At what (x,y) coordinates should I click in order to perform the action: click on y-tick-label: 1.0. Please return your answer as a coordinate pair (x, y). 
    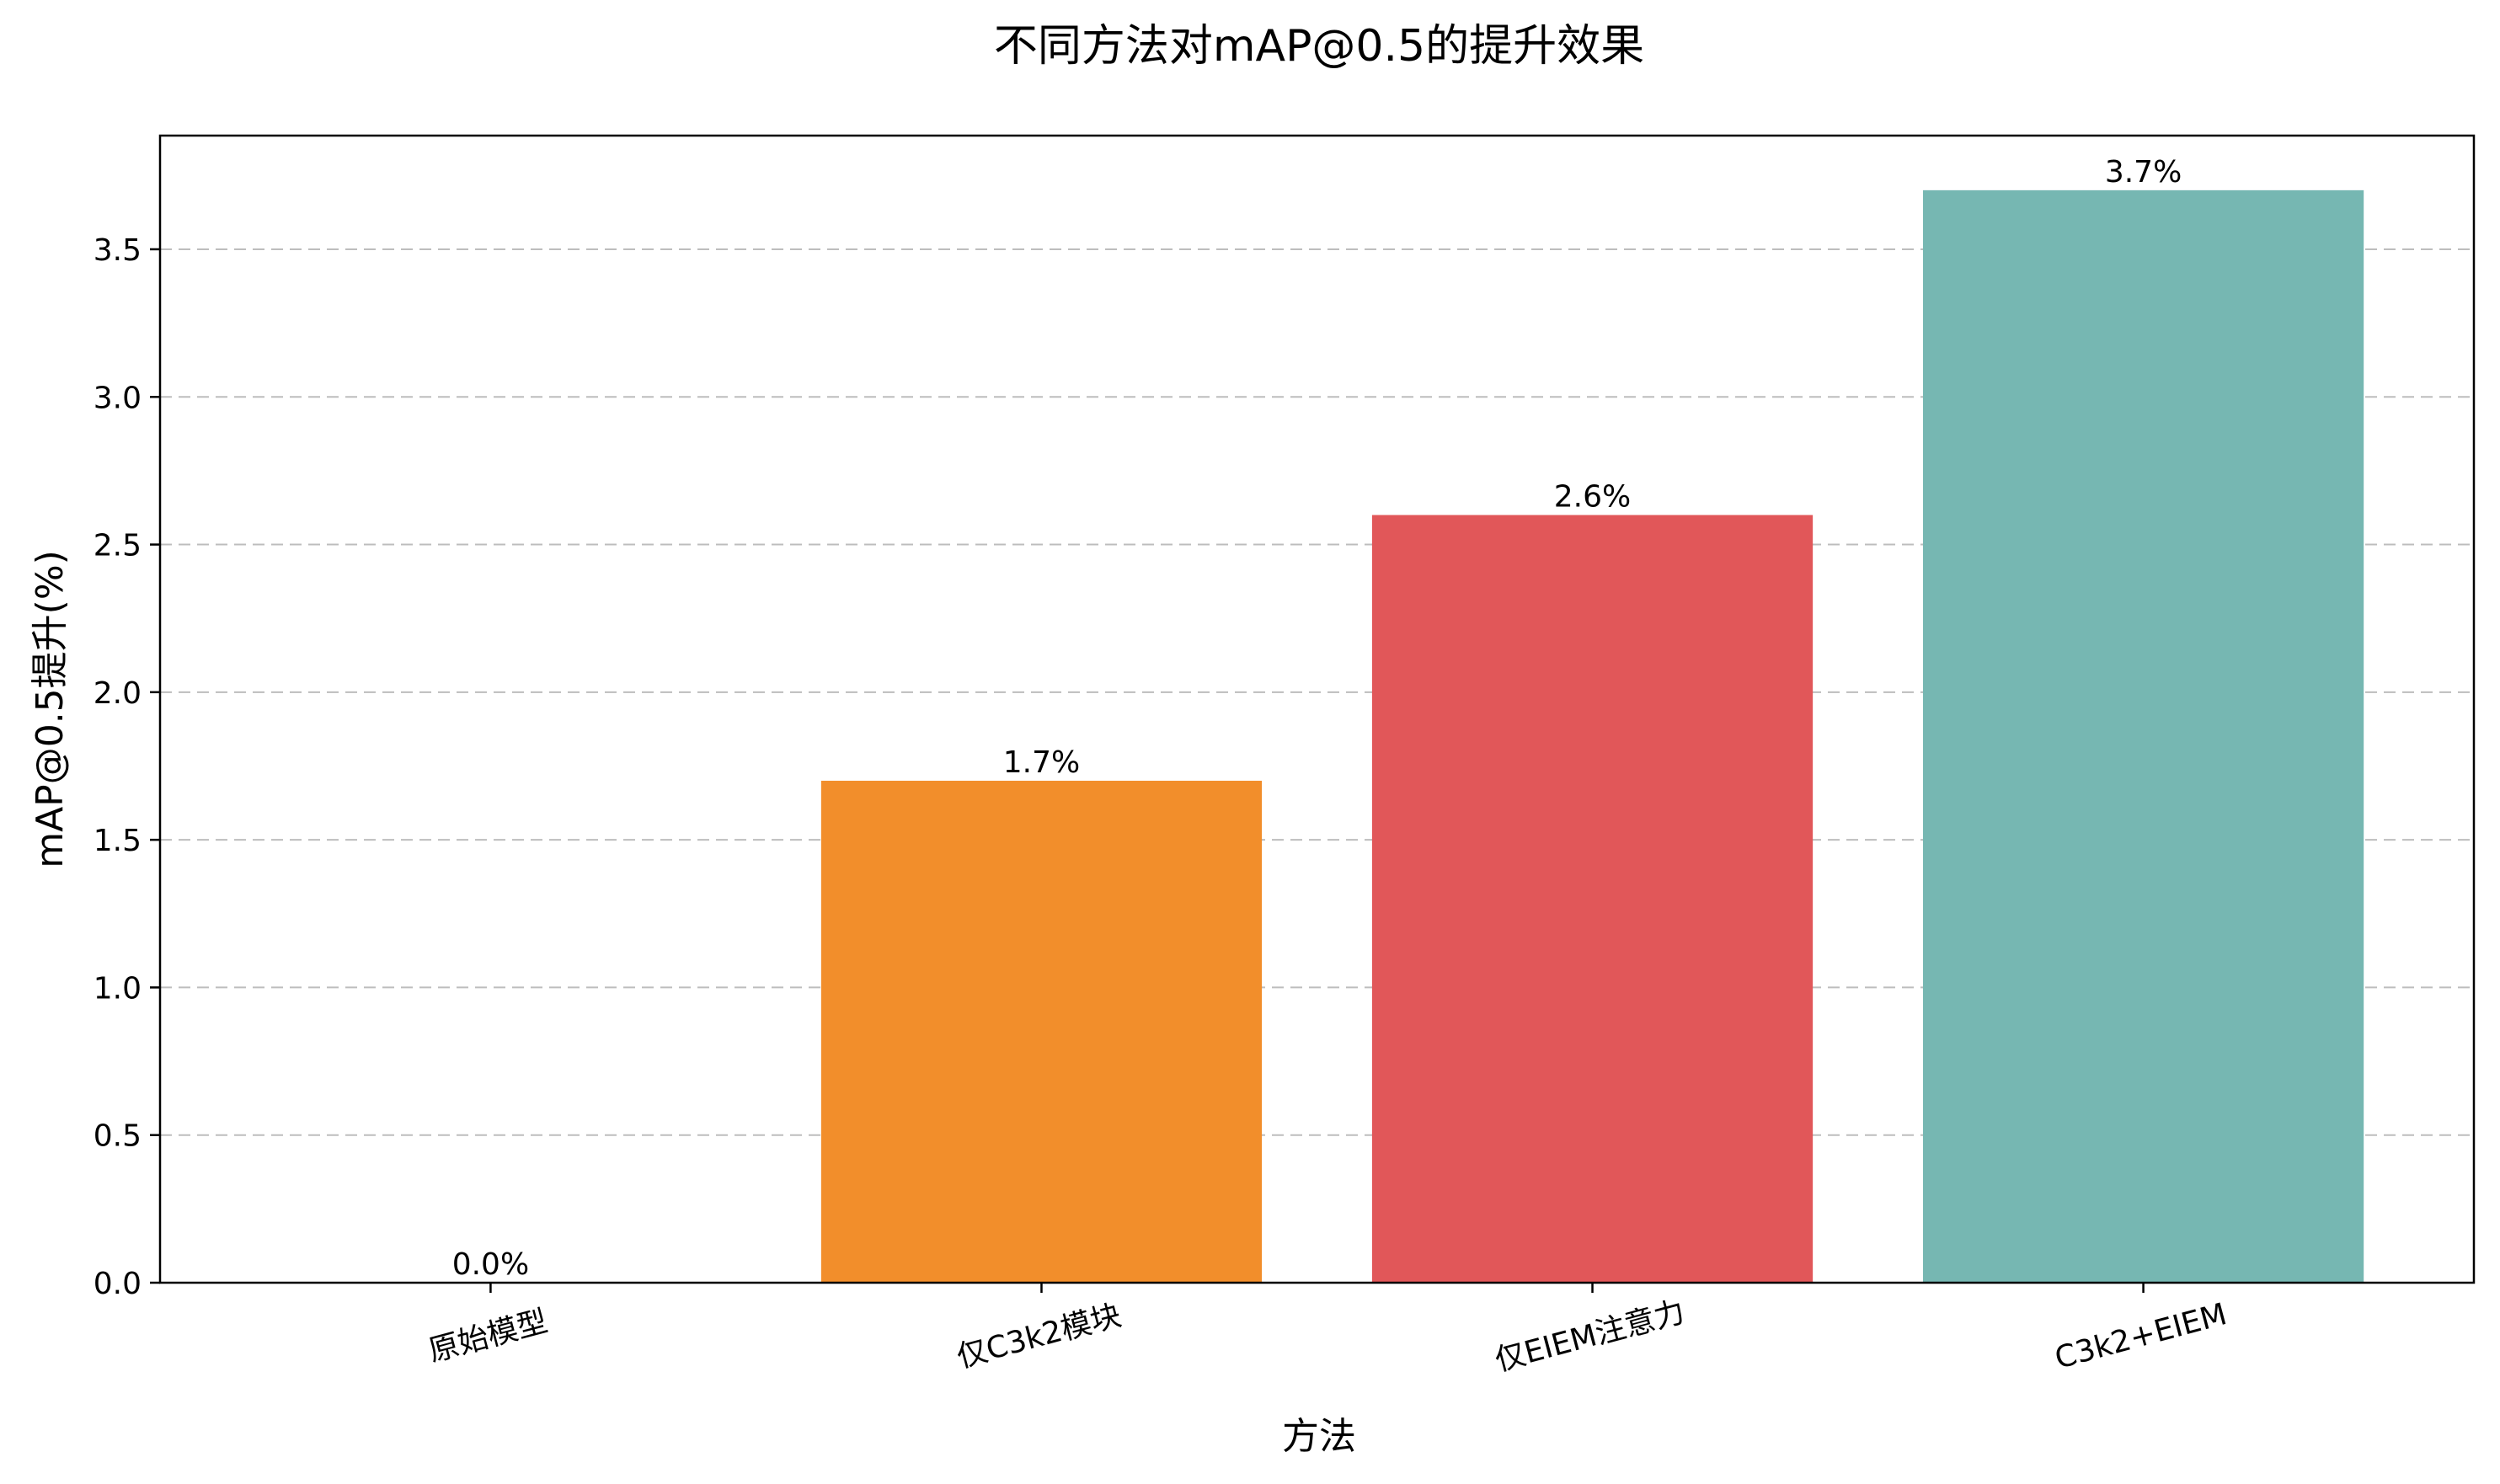
    Looking at the image, I should click on (117, 989).